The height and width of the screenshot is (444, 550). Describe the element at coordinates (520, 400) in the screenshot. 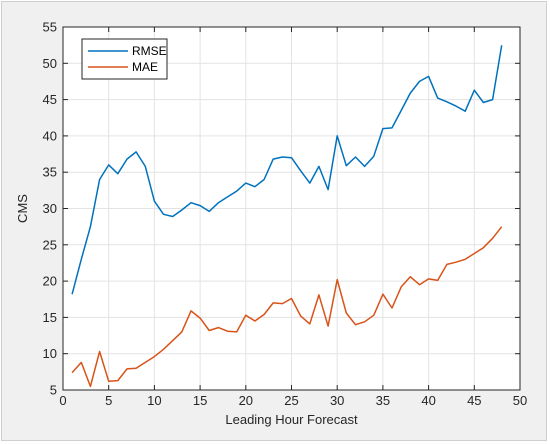

I see `x-tick-label: 50` at that location.